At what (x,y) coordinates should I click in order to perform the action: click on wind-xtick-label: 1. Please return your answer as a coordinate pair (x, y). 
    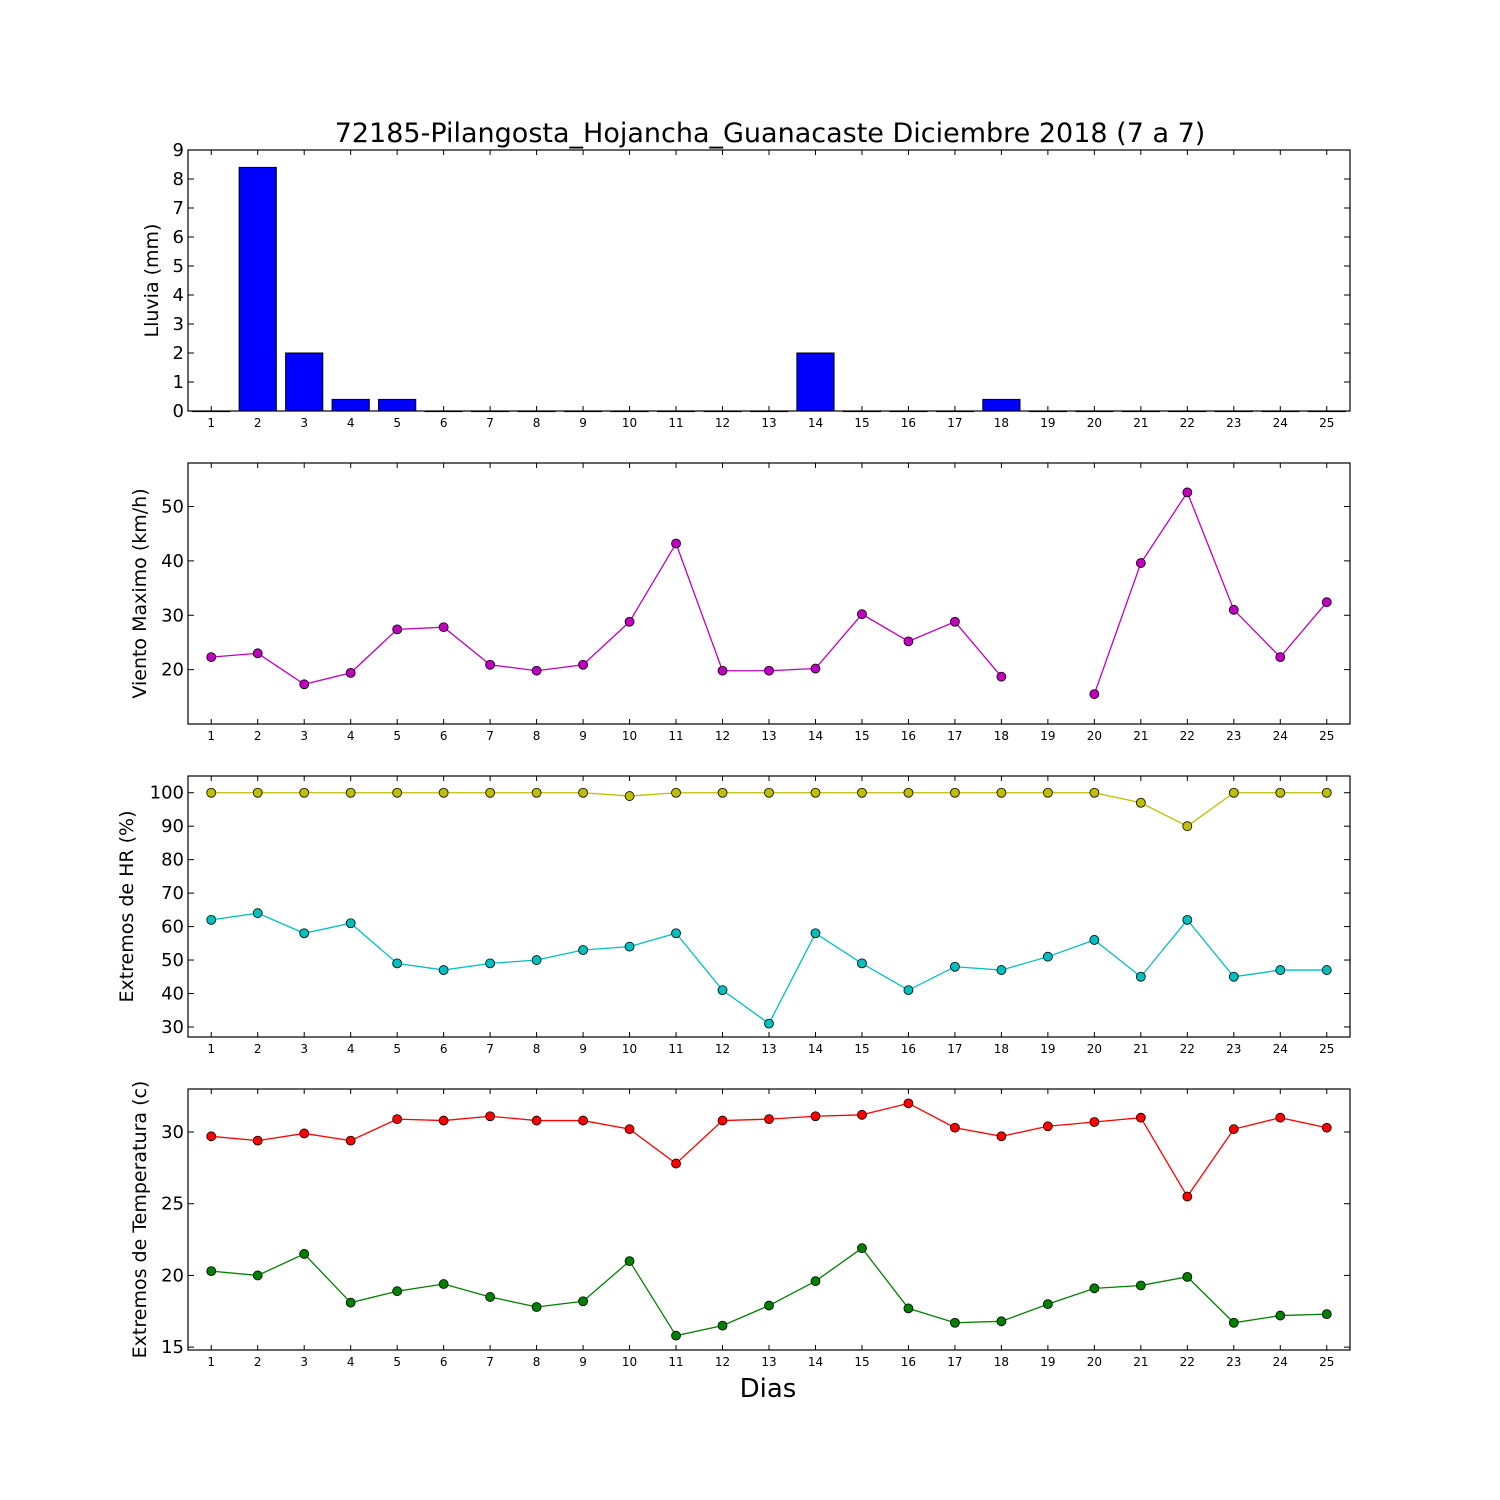
    Looking at the image, I should click on (211, 736).